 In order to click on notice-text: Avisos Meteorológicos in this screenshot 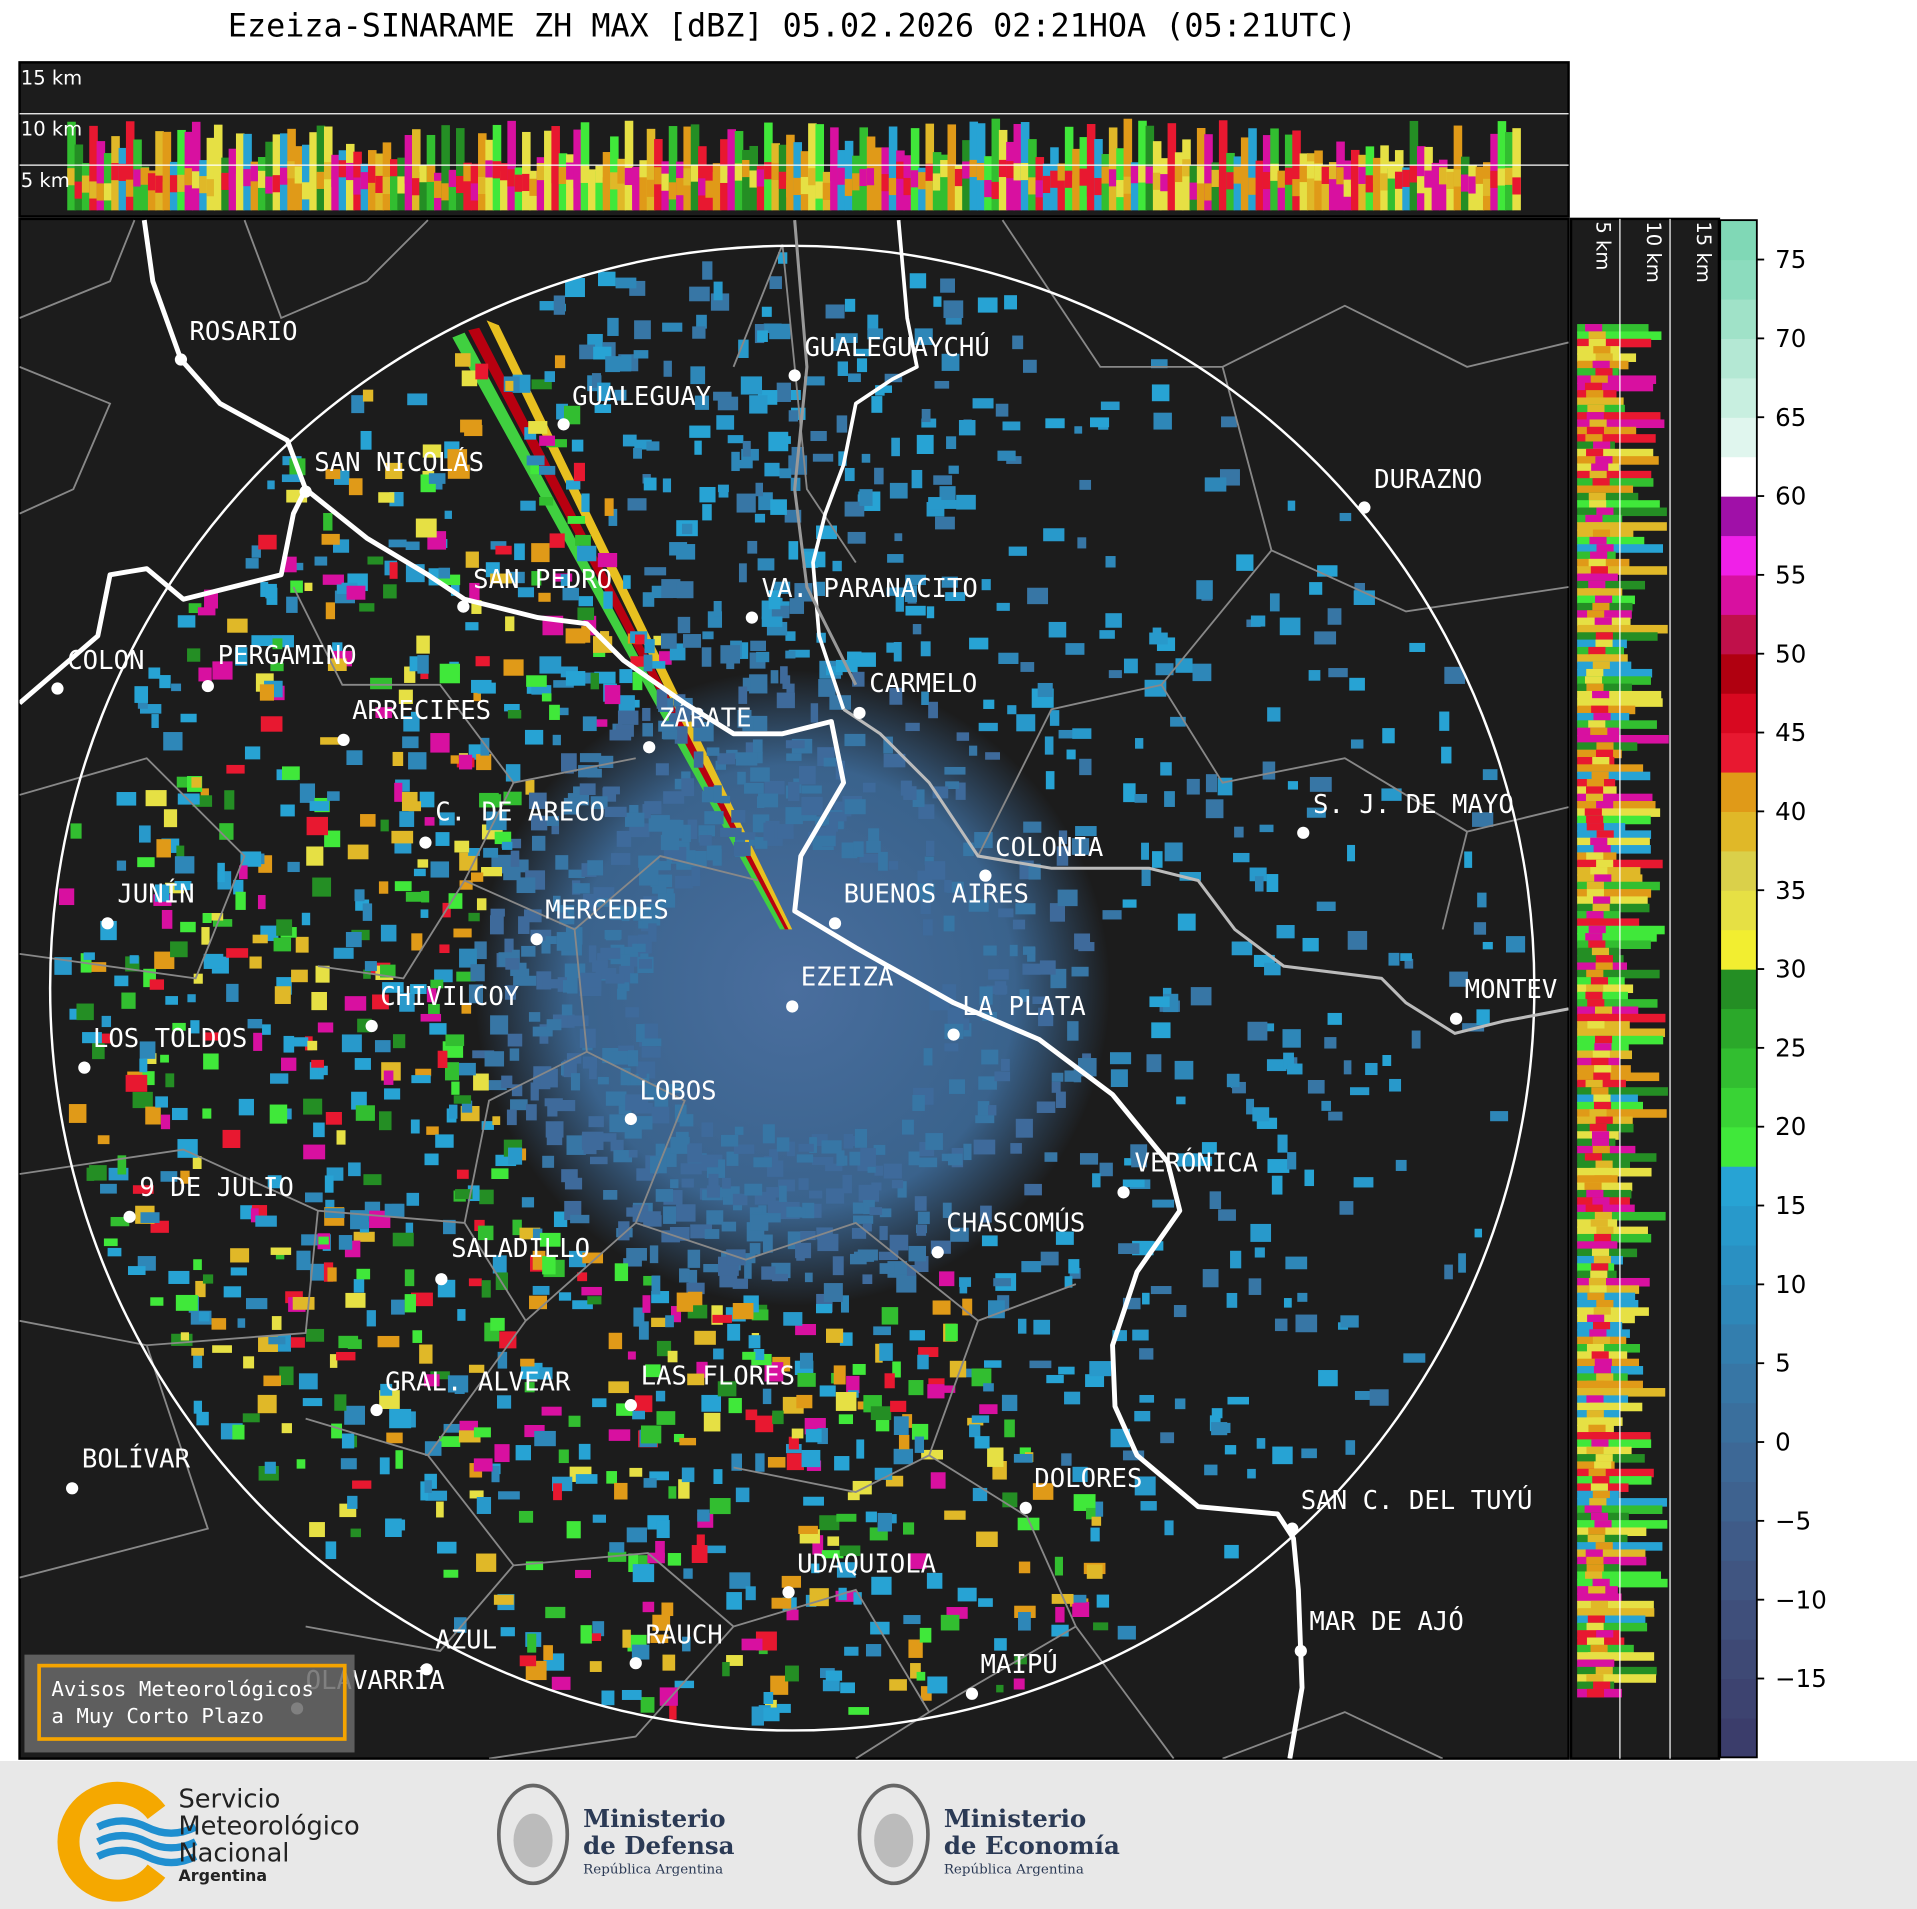, I will do `click(182, 1689)`.